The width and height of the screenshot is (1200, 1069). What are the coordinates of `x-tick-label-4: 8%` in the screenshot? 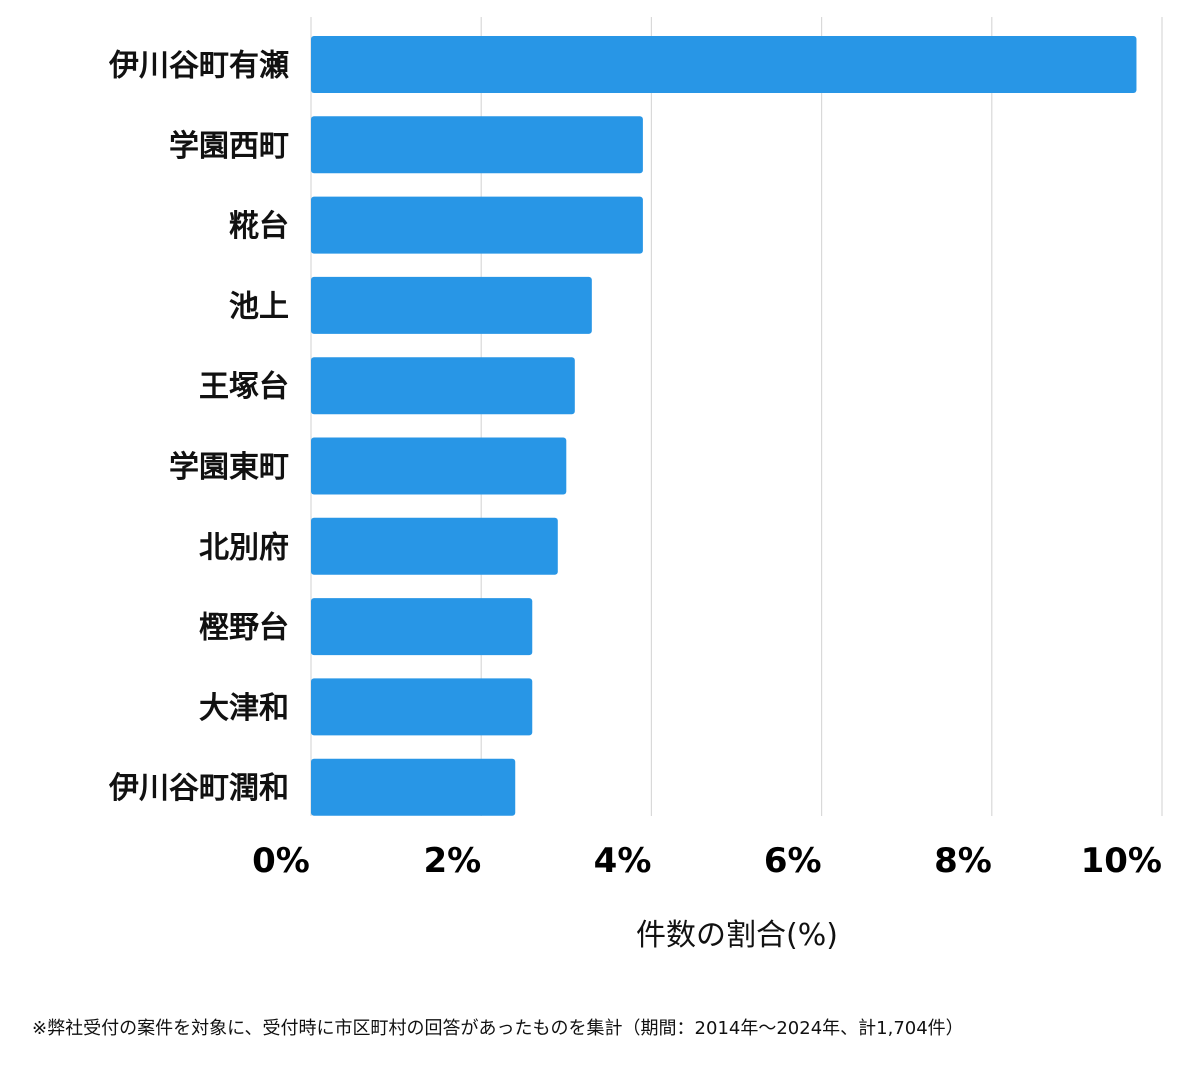 It's located at (963, 861).